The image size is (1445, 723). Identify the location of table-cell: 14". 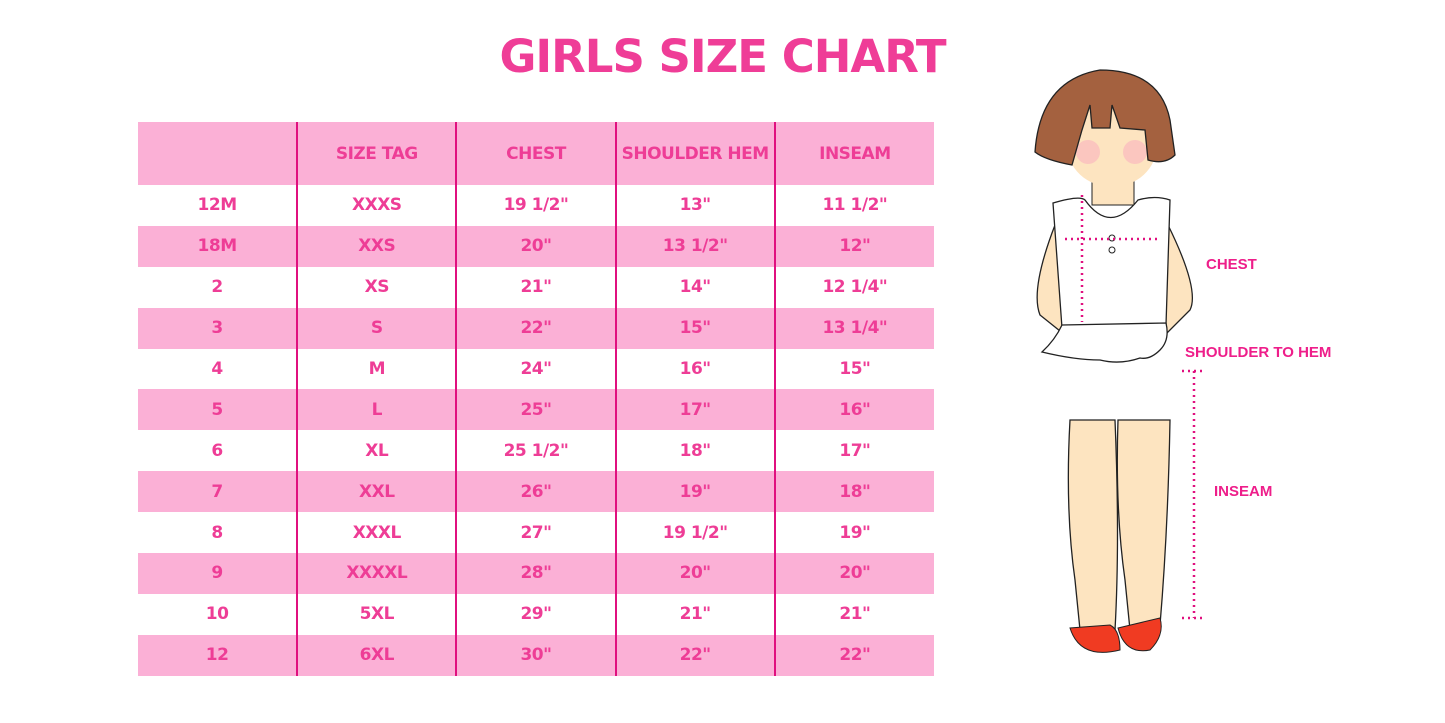
(694, 287).